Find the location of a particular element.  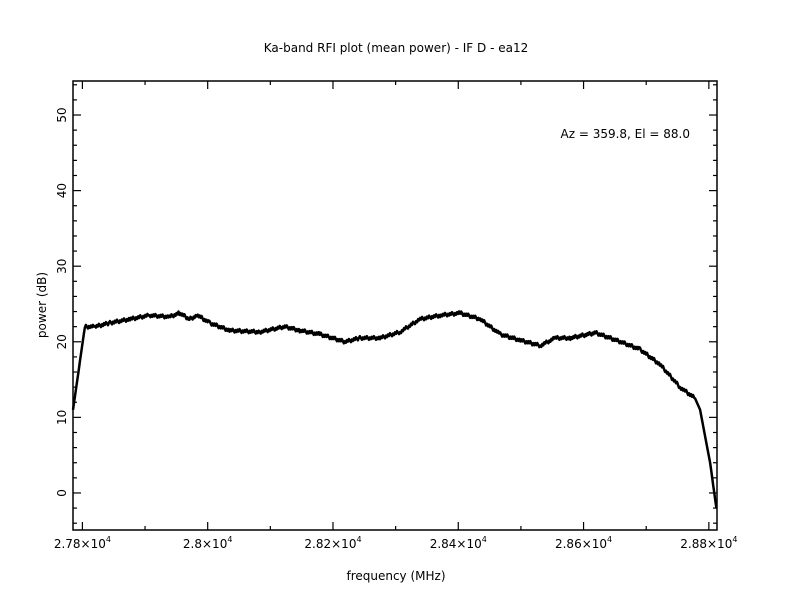

y-tick-label: 50 is located at coordinates (62, 114).